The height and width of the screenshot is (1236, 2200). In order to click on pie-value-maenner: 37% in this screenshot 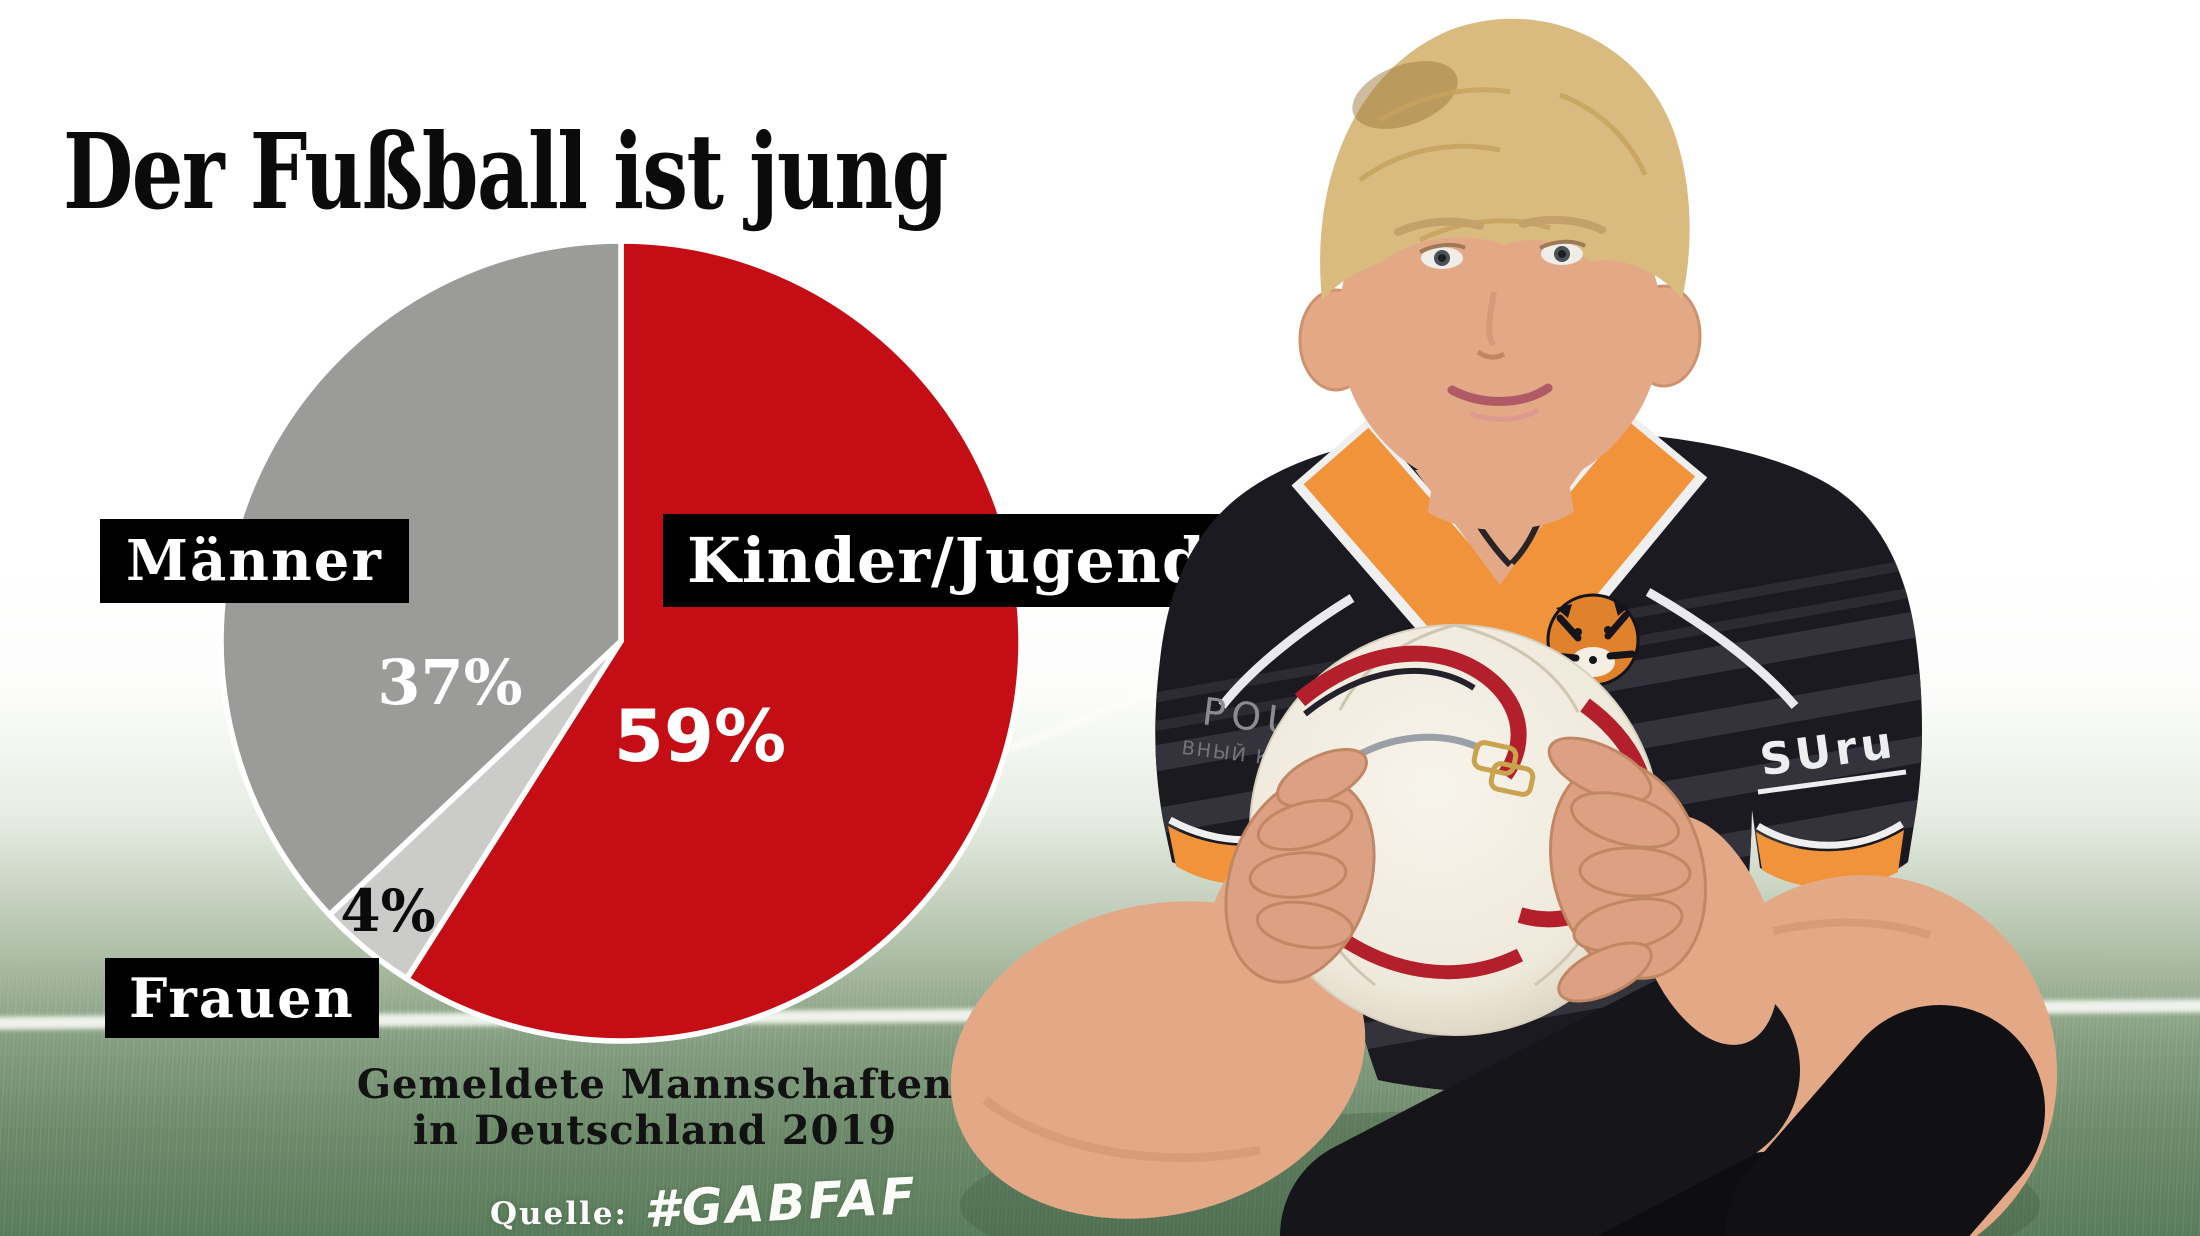, I will do `click(450, 682)`.